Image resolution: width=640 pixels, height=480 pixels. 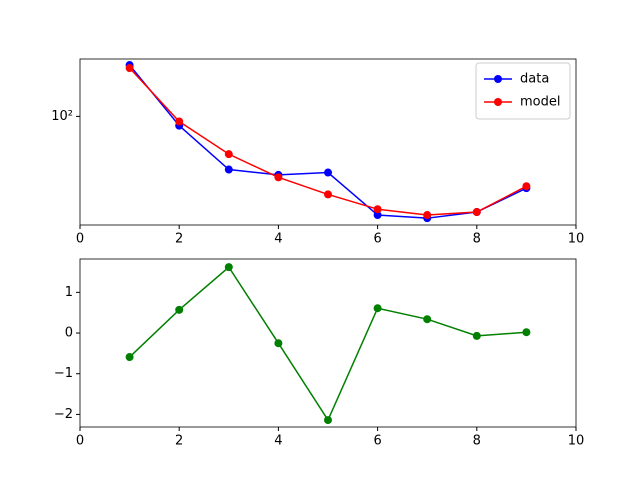 I want to click on legend-label: model, so click(x=540, y=102).